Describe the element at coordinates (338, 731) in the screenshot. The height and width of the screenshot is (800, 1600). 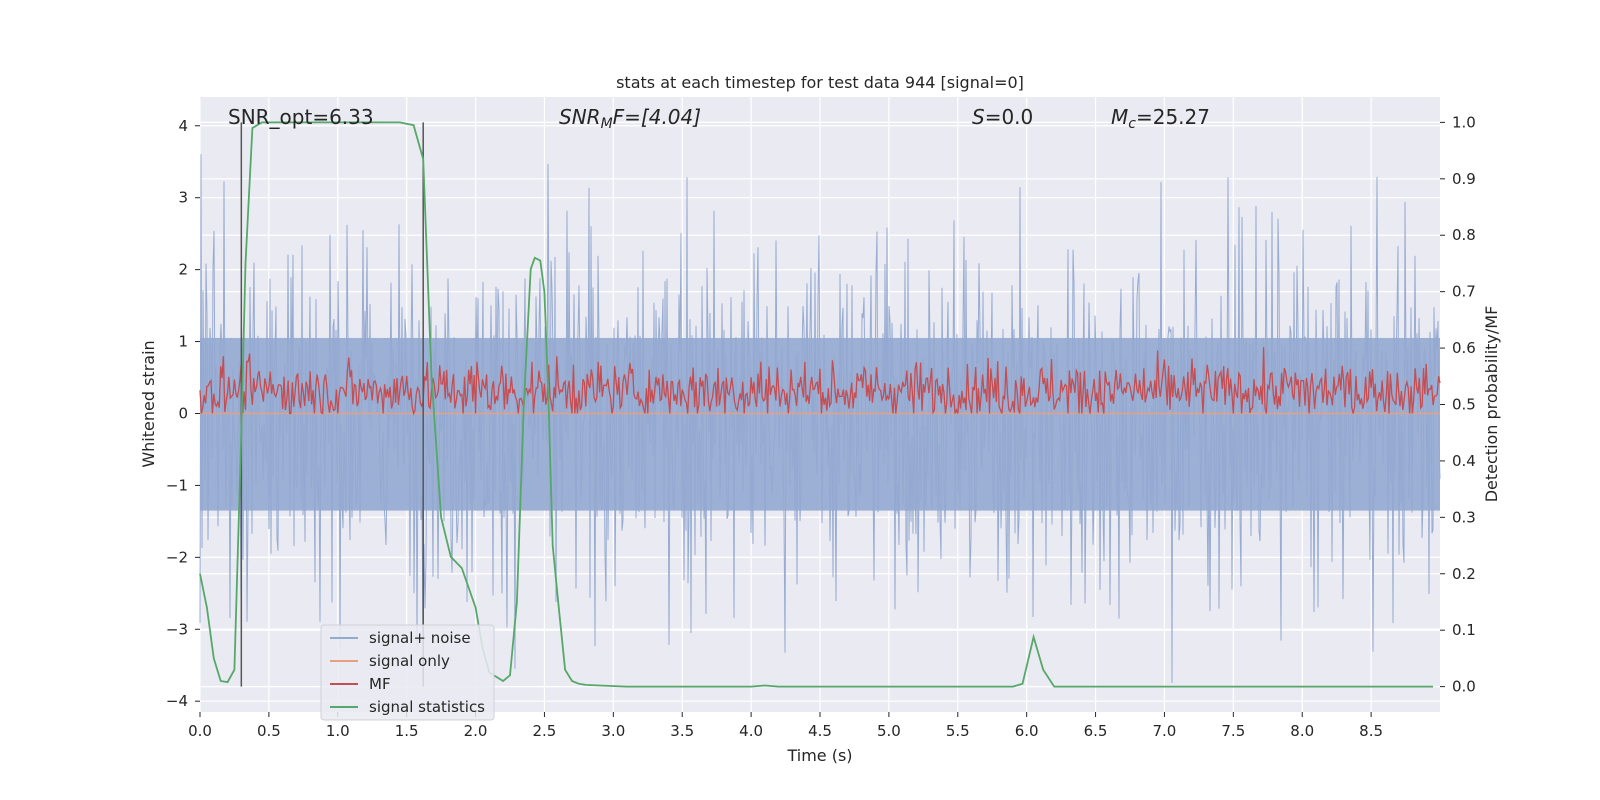
I see `x-tick-label: 1.0` at that location.